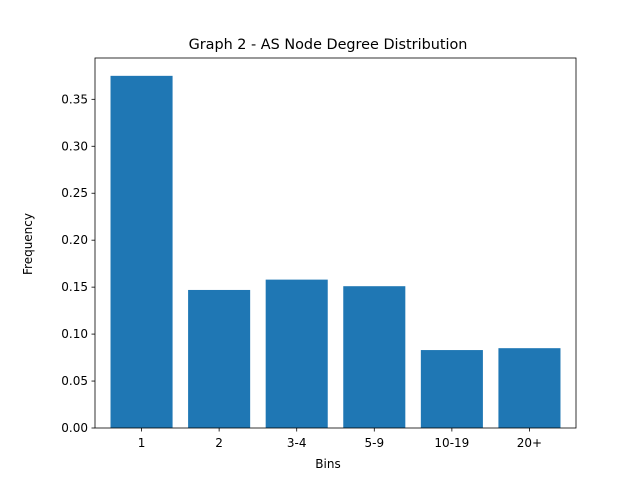 The height and width of the screenshot is (484, 640). I want to click on y-tick-label: 0.05, so click(74, 381).